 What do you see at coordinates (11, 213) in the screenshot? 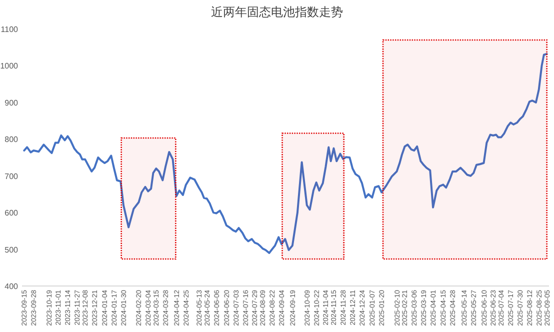
I see `ytick: 600` at bounding box center [11, 213].